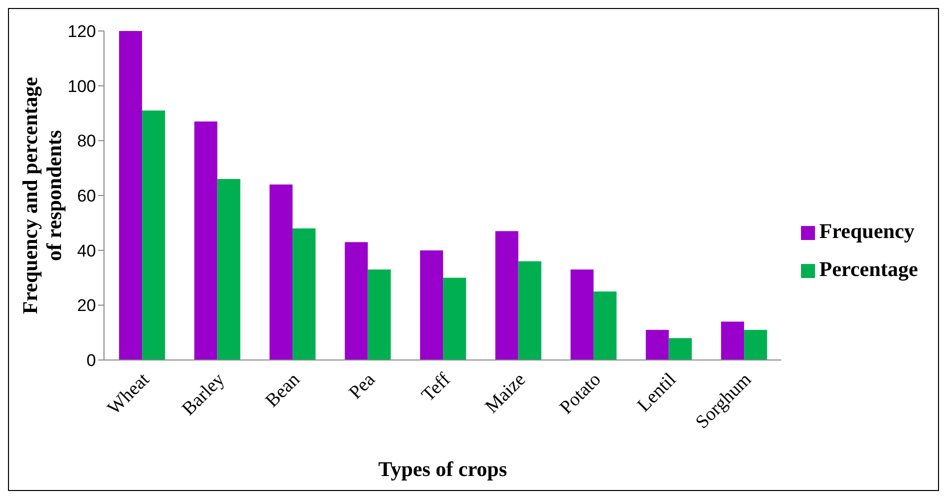  Describe the element at coordinates (442, 469) in the screenshot. I see `x-axis-title: Types of crops` at that location.